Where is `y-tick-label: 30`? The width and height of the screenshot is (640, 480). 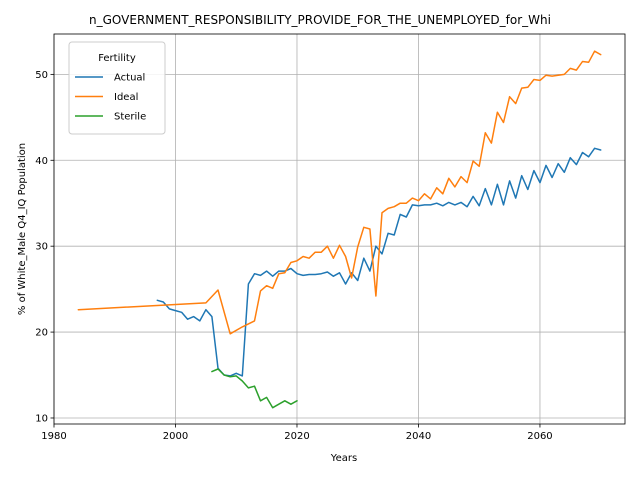
y-tick-label: 30 is located at coordinates (41, 247).